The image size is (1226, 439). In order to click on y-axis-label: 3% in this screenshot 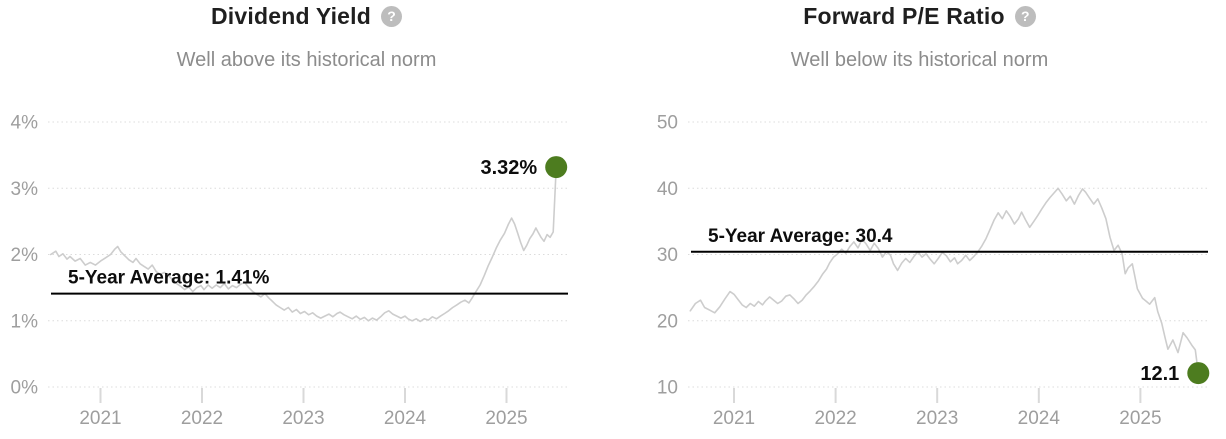, I will do `click(25, 189)`.